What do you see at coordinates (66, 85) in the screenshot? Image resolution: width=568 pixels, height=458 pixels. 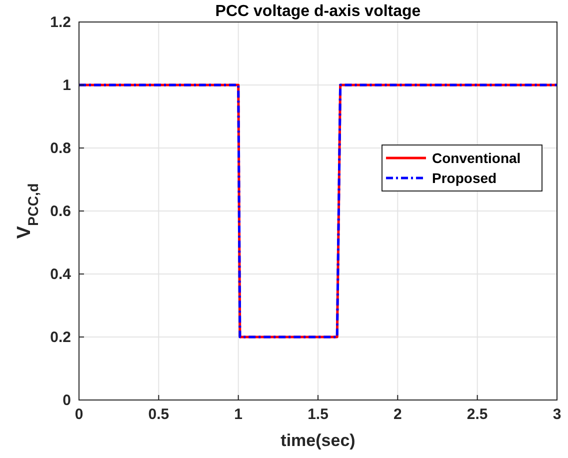 I see `y-tick-label: 1` at bounding box center [66, 85].